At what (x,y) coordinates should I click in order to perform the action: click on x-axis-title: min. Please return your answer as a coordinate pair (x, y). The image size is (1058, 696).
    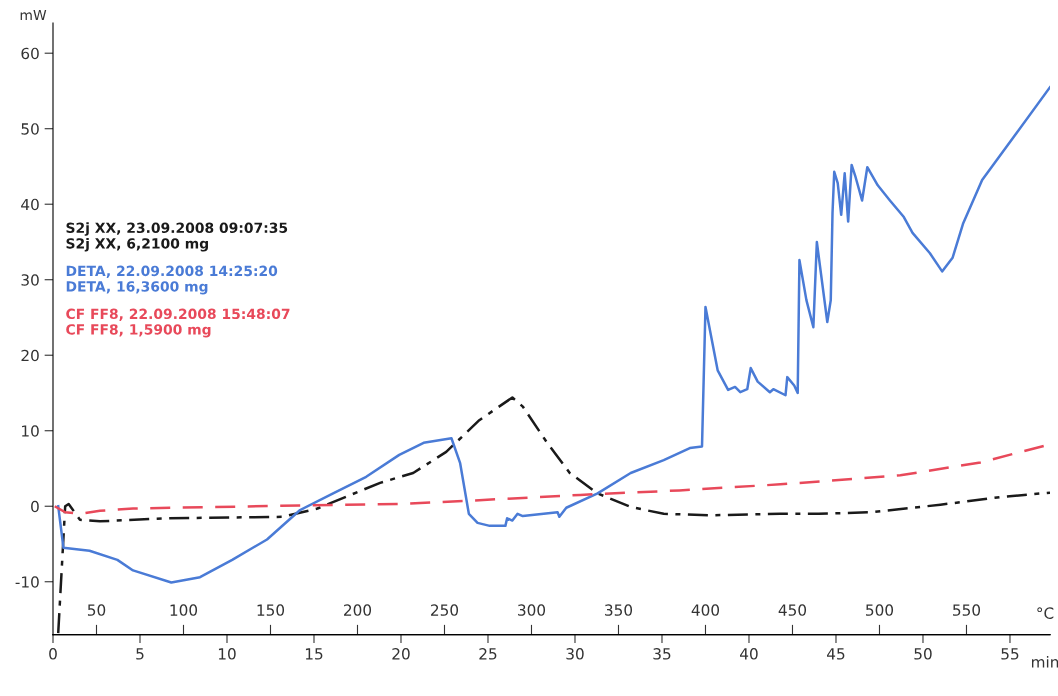
    Looking at the image, I should click on (1045, 662).